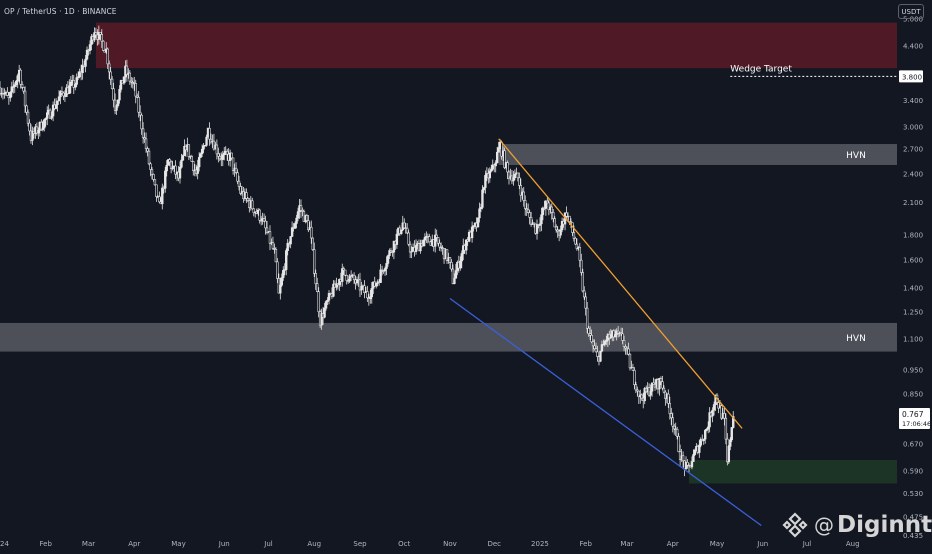 The image size is (932, 554). I want to click on x-axis-tick-label: Aug, so click(853, 544).